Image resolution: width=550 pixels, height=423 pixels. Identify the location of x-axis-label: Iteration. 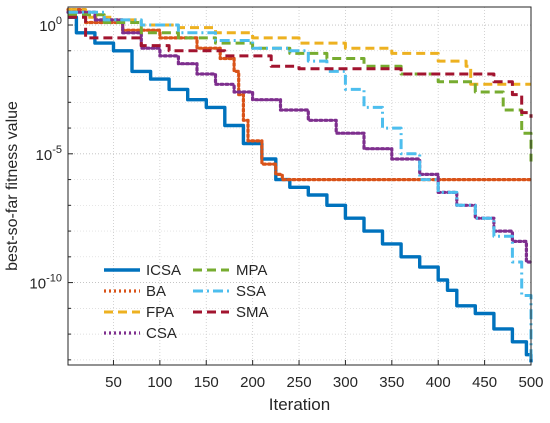
(299, 404).